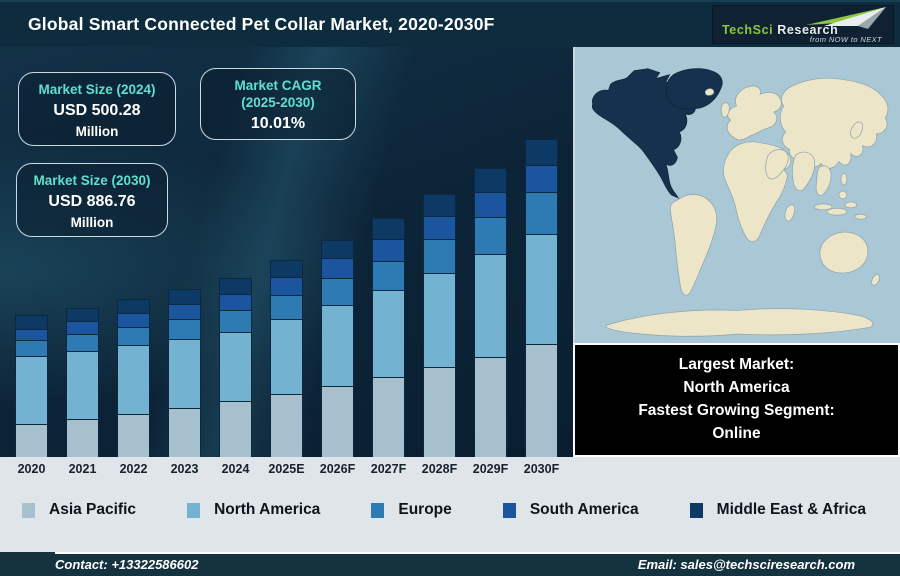 This screenshot has width=900, height=576. Describe the element at coordinates (541, 469) in the screenshot. I see `x-axis-label: 2030F` at that location.